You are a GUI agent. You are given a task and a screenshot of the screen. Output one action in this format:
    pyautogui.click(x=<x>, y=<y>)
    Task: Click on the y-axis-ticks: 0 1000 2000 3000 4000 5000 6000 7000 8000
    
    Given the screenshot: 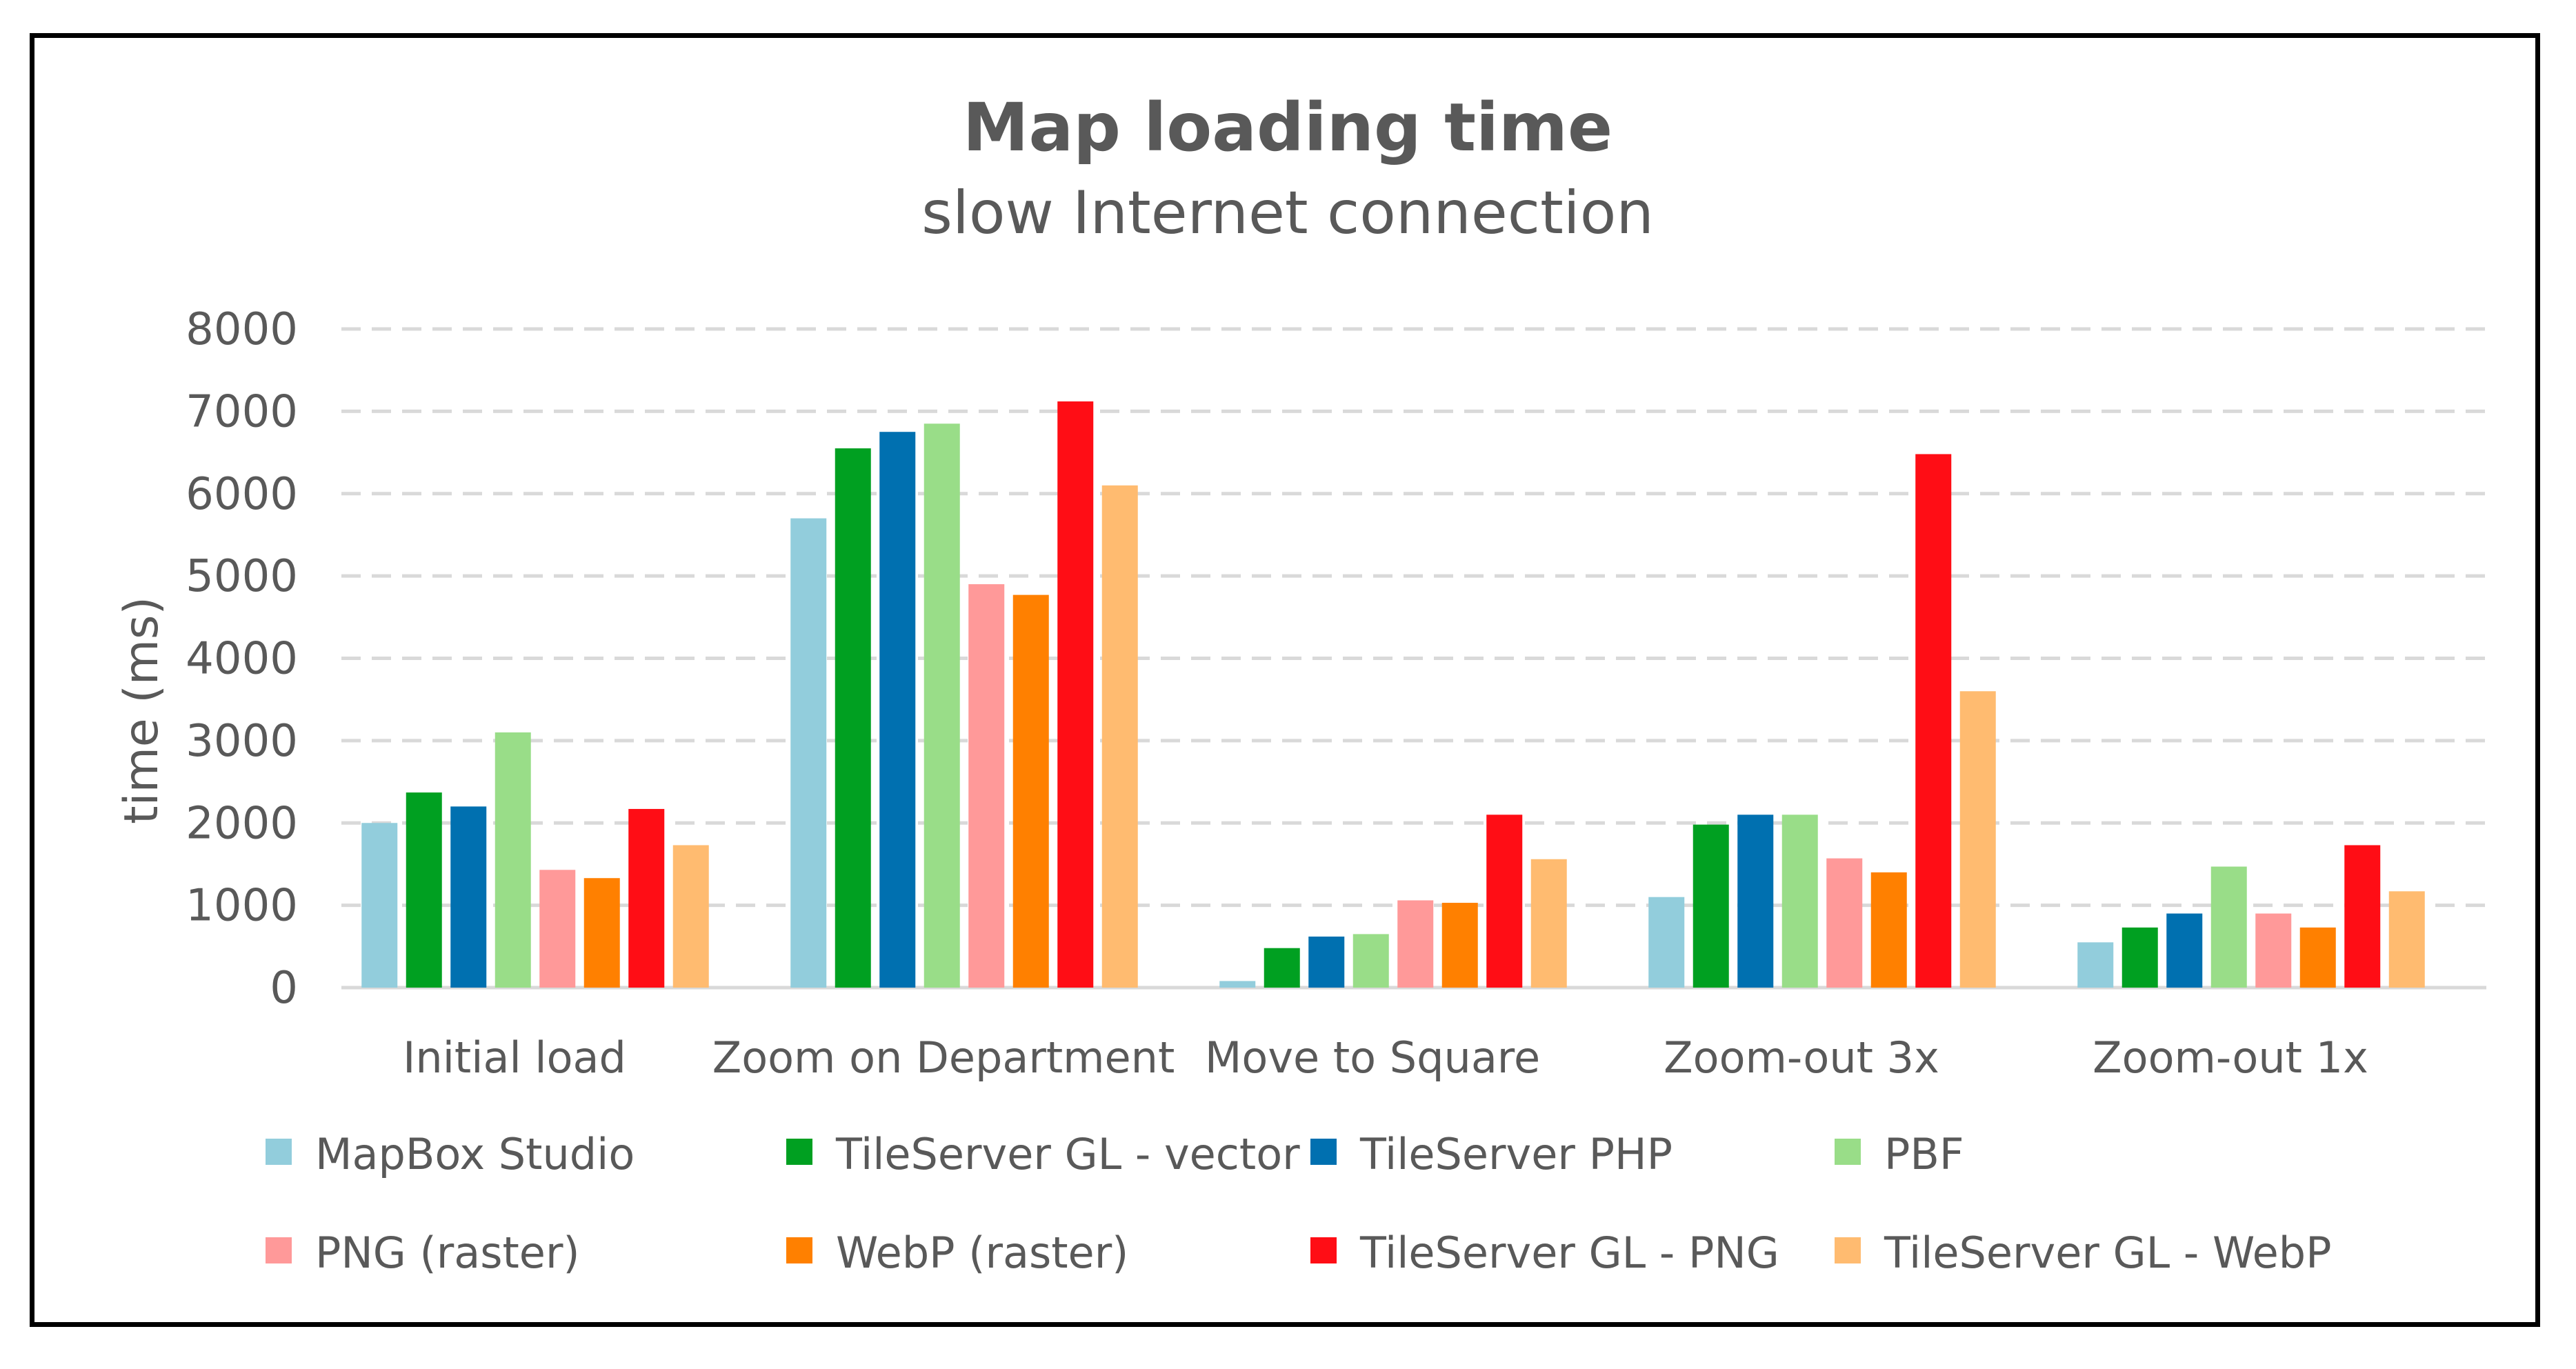 What is the action you would take?
    pyautogui.click(x=242, y=659)
    